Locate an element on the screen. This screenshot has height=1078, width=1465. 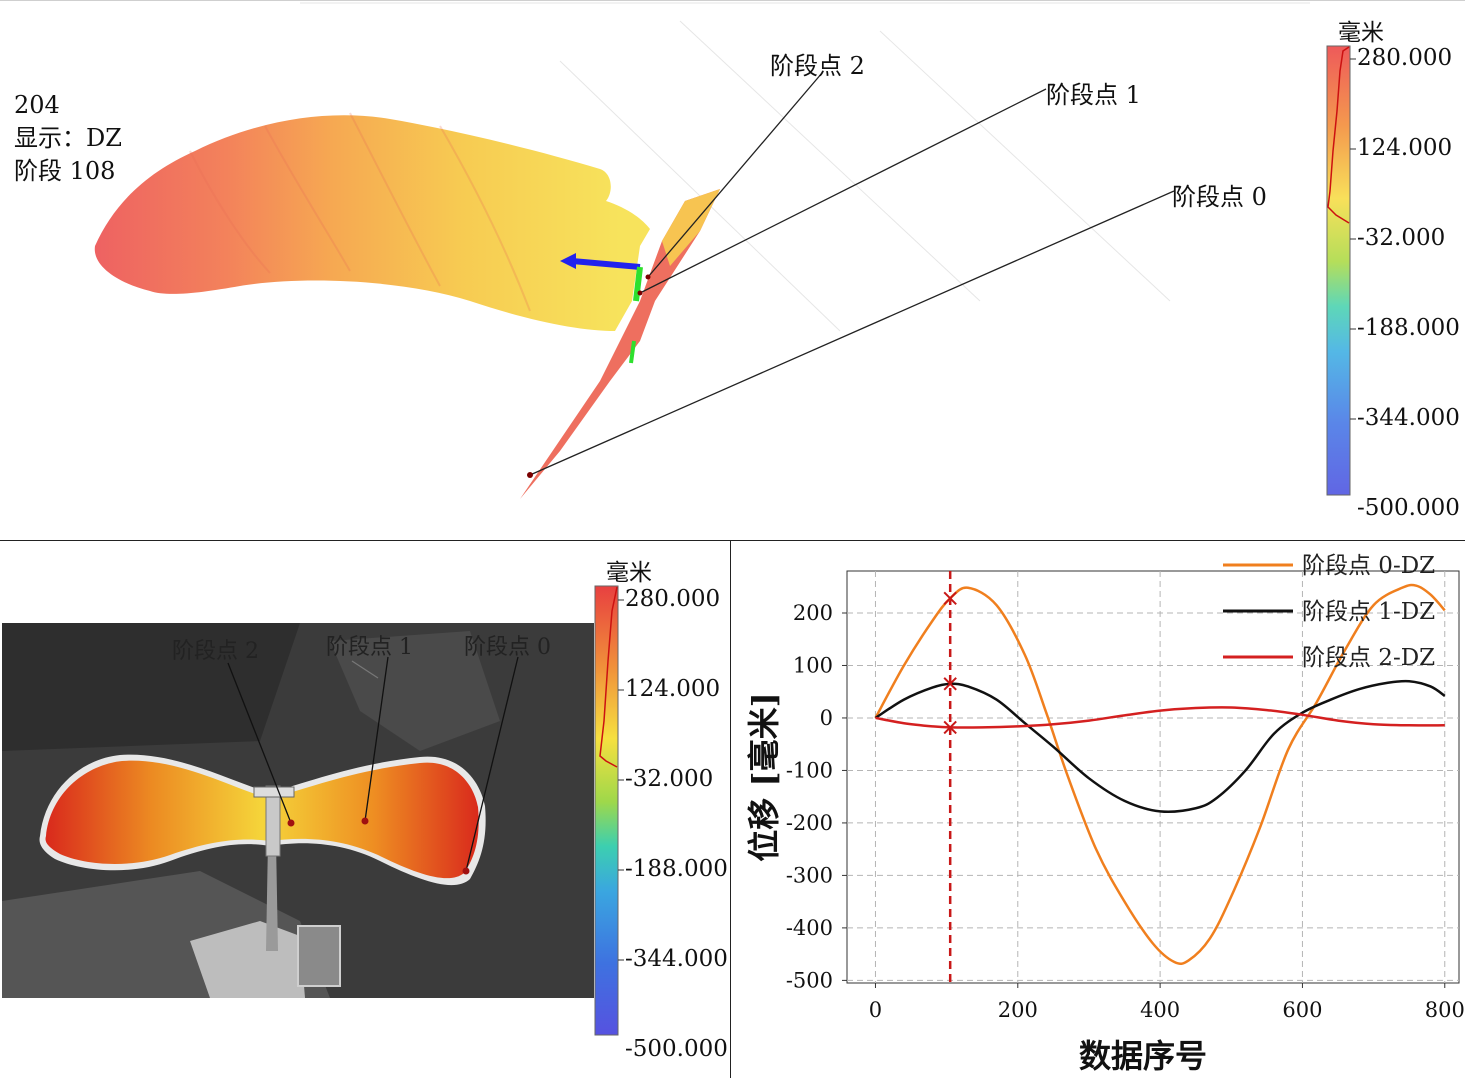
wing-surface-main is located at coordinates (372, 223).